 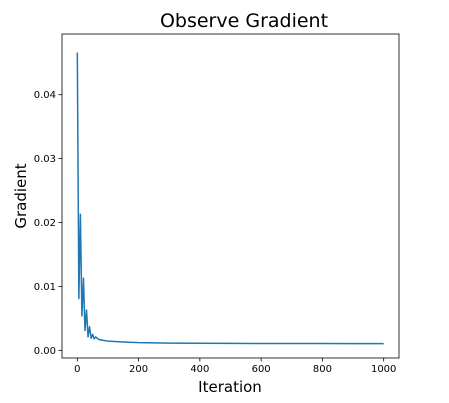 What do you see at coordinates (45, 159) in the screenshot?
I see `y-tick-label: 0.03` at bounding box center [45, 159].